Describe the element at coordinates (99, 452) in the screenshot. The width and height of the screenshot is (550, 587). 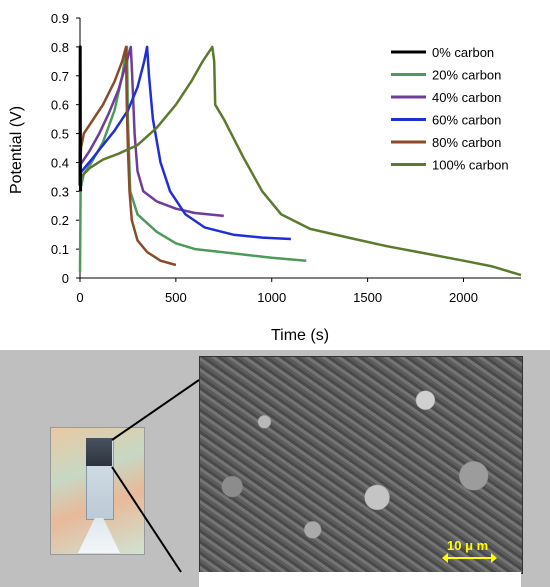
I see `electrode-coating` at that location.